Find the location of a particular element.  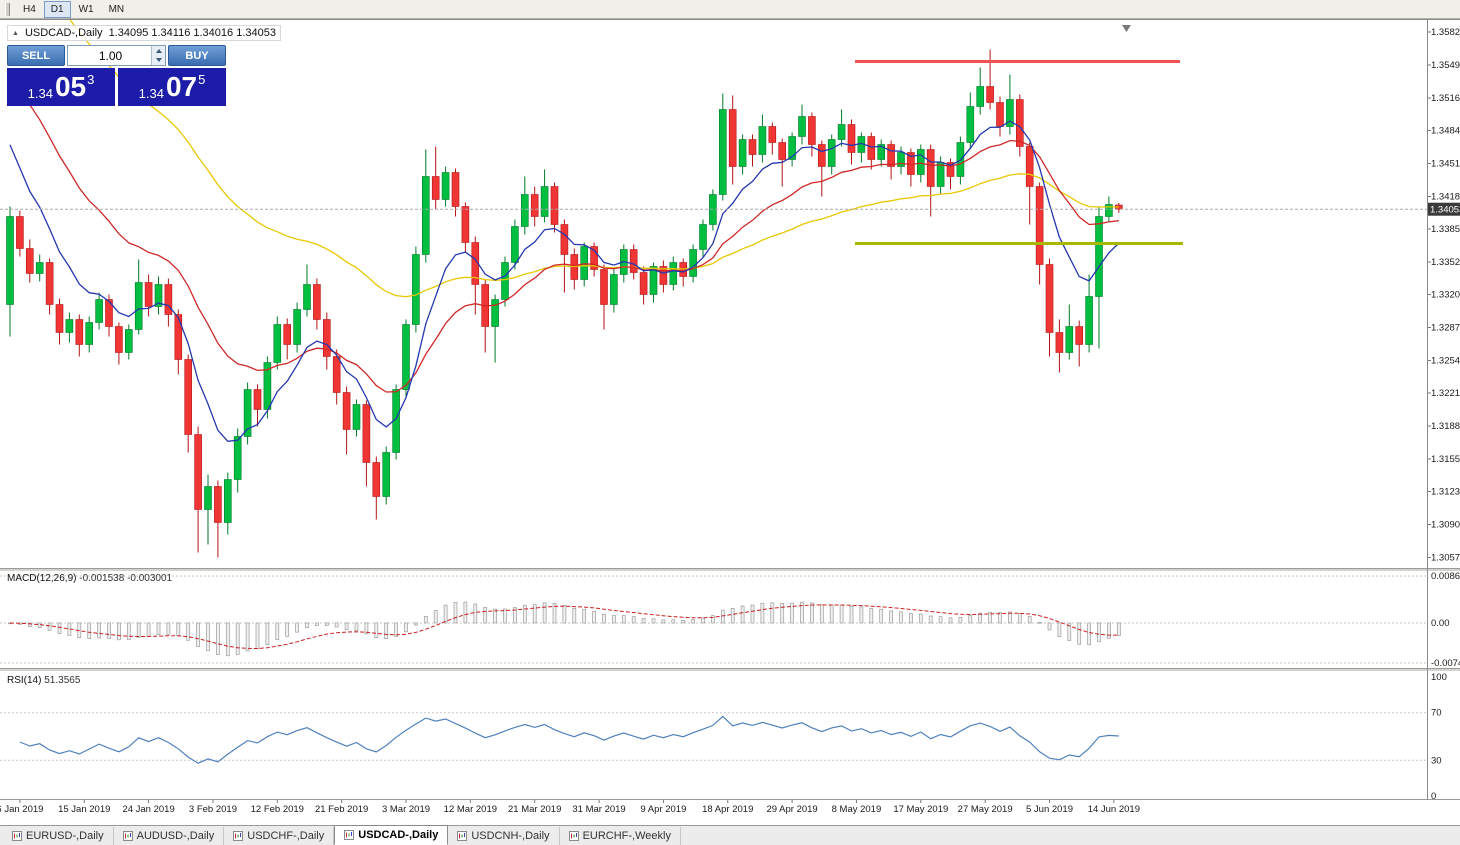

tab-usdcad-daily: USDCAD-,Daily is located at coordinates (391, 835).